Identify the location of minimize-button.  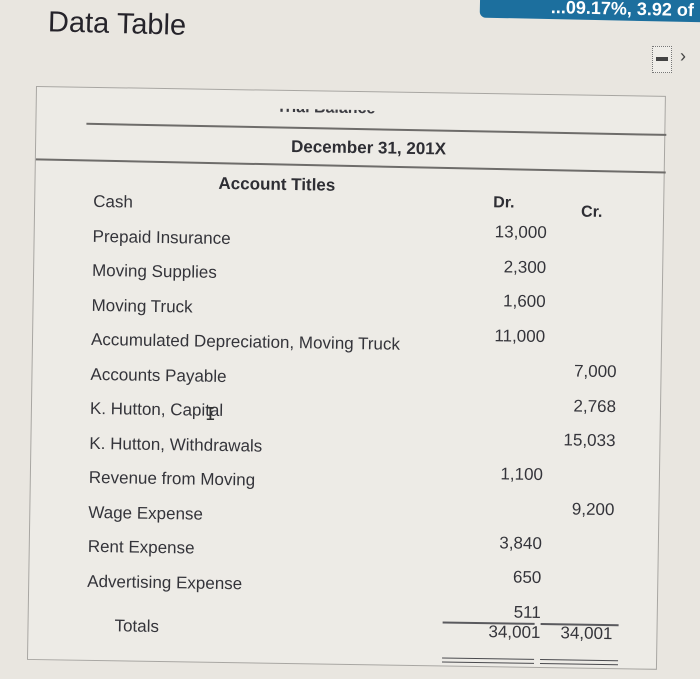
(662, 59).